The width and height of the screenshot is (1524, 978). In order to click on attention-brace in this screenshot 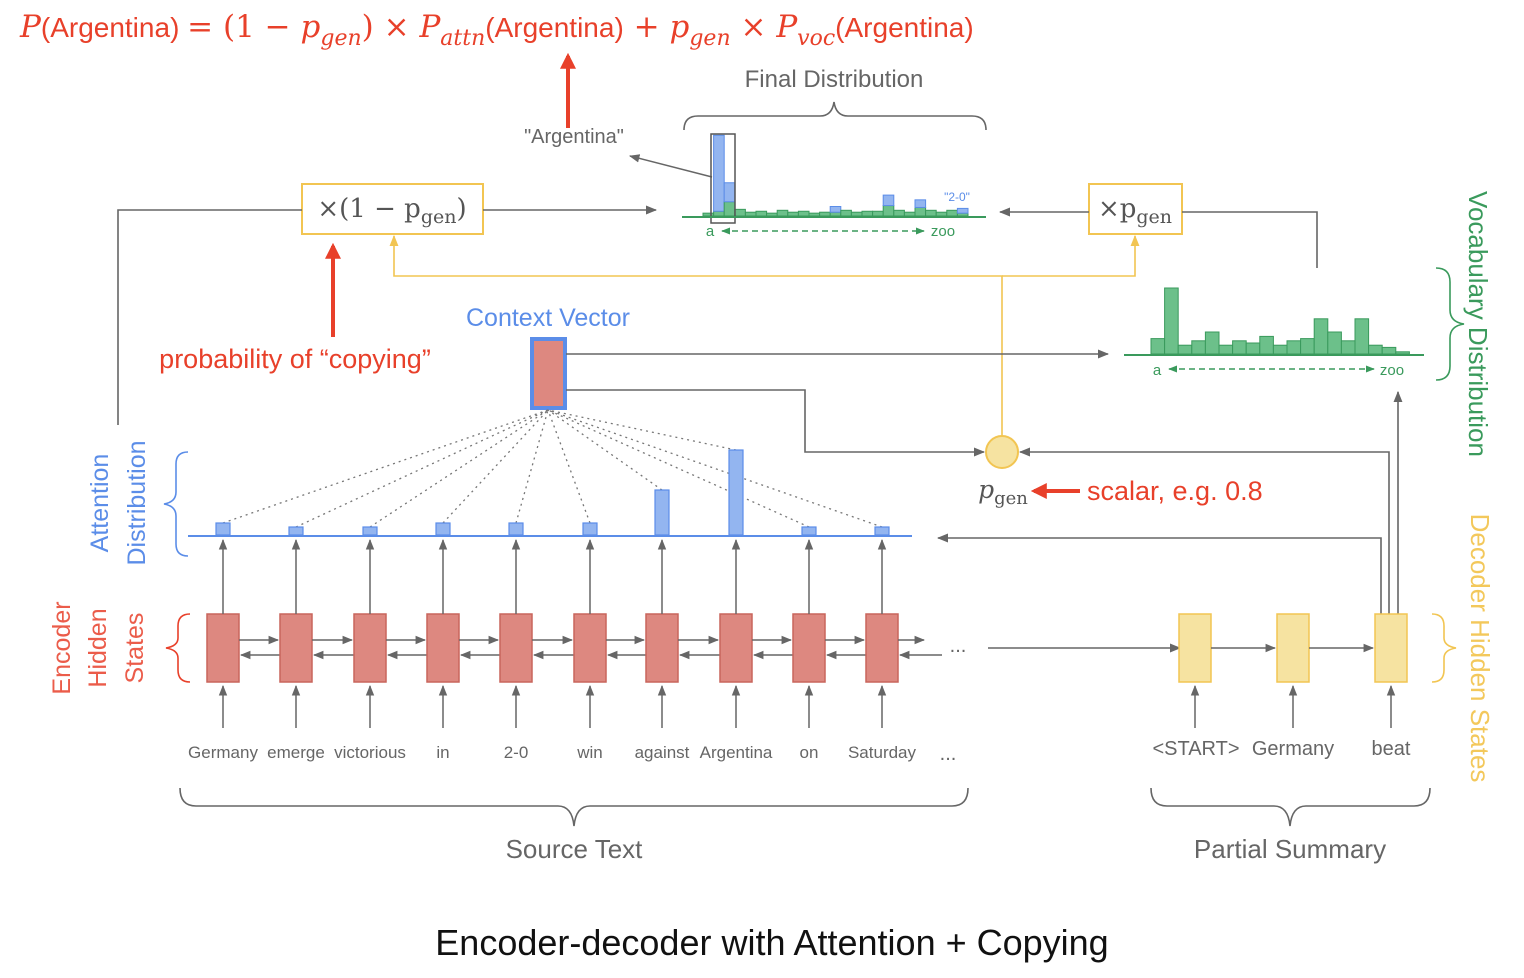, I will do `click(176, 504)`.